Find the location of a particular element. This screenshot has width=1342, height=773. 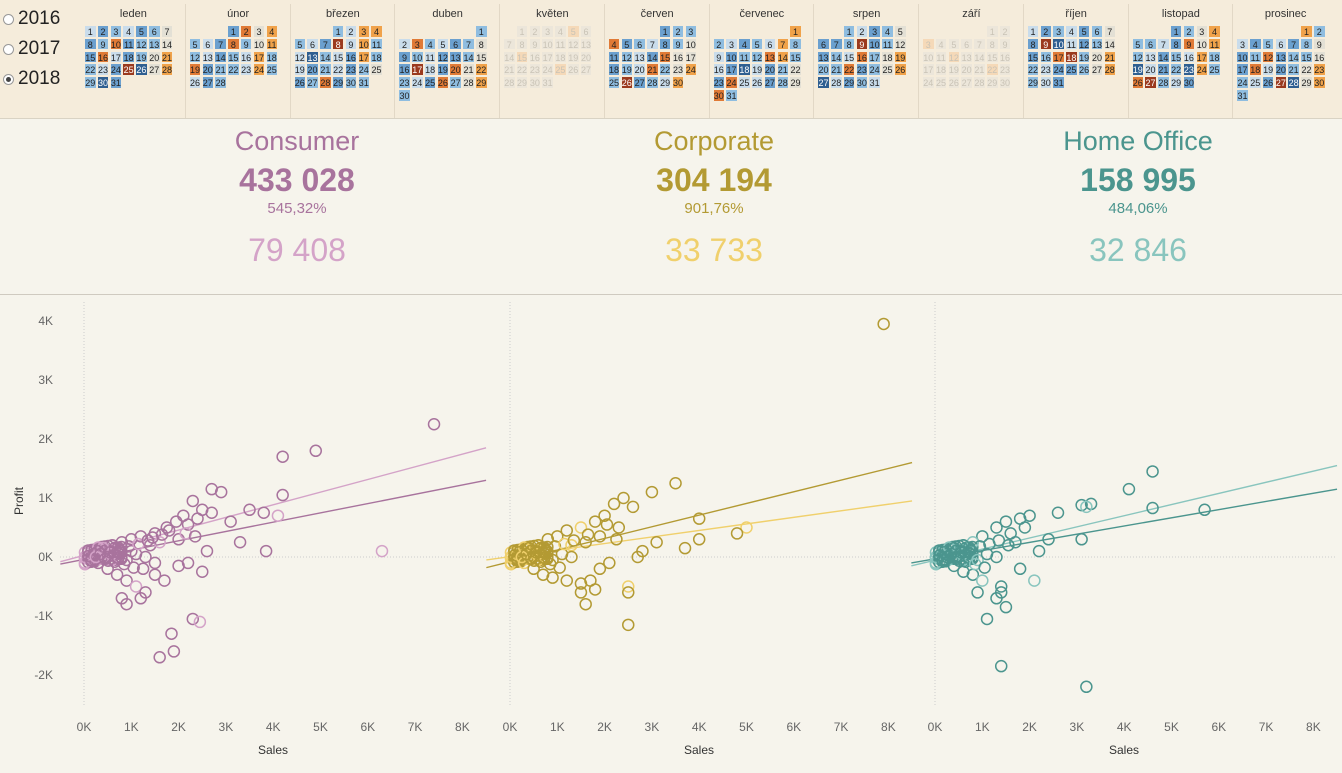

calendar-day: 12 is located at coordinates (900, 44).